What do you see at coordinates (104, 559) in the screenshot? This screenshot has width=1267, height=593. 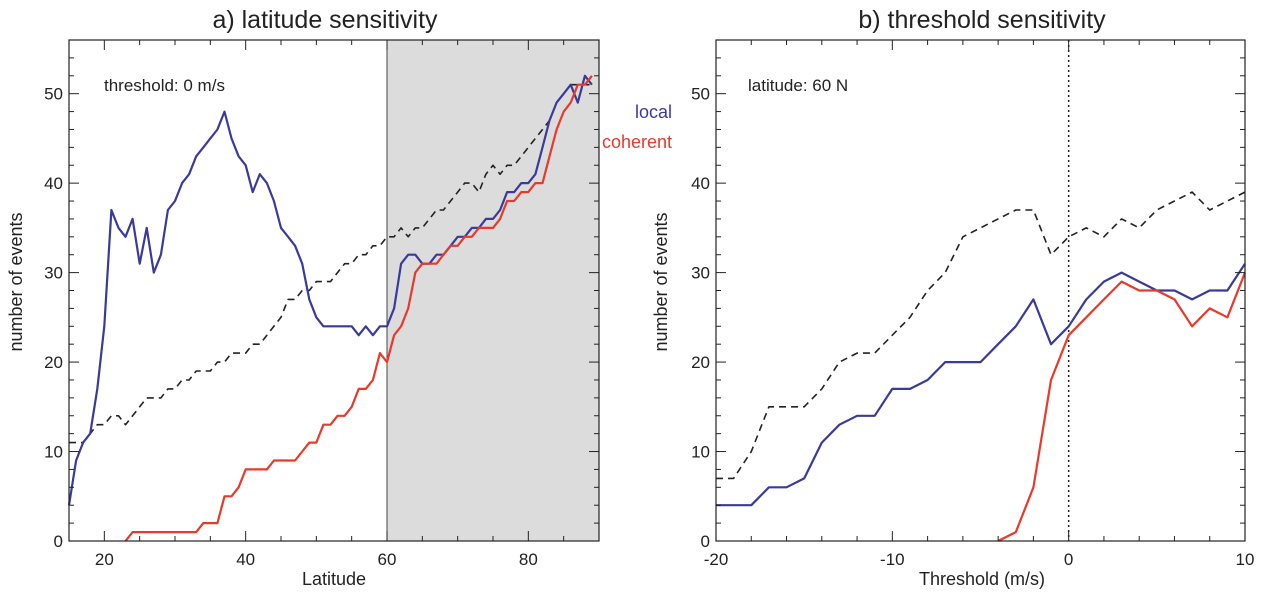 I see `panel-a-xtick-label: 20` at bounding box center [104, 559].